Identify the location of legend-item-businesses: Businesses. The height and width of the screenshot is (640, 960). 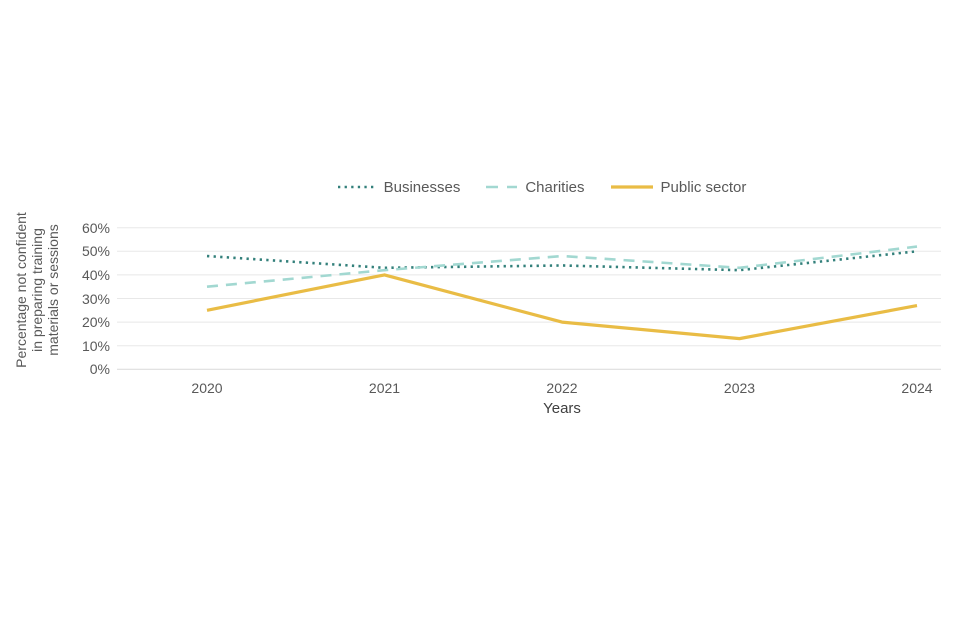
(399, 187).